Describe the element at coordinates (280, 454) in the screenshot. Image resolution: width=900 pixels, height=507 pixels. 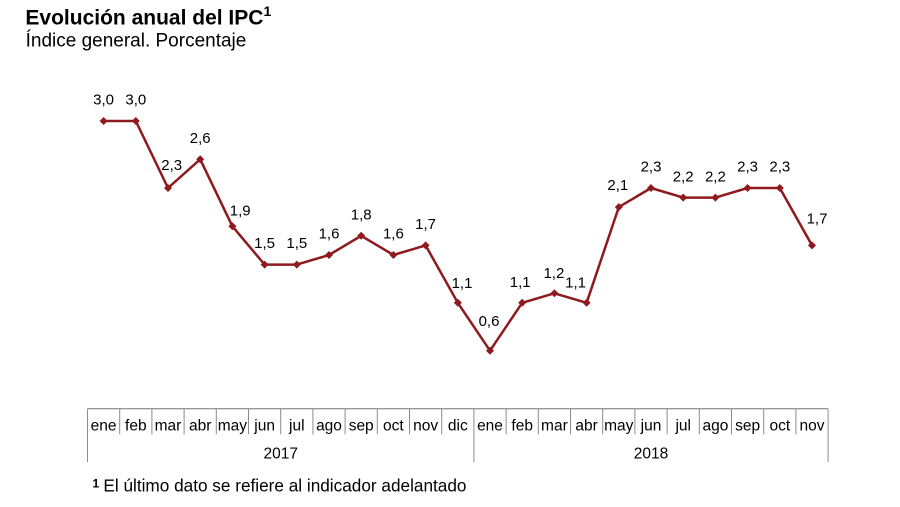
I see `svg-text: 2017` at that location.